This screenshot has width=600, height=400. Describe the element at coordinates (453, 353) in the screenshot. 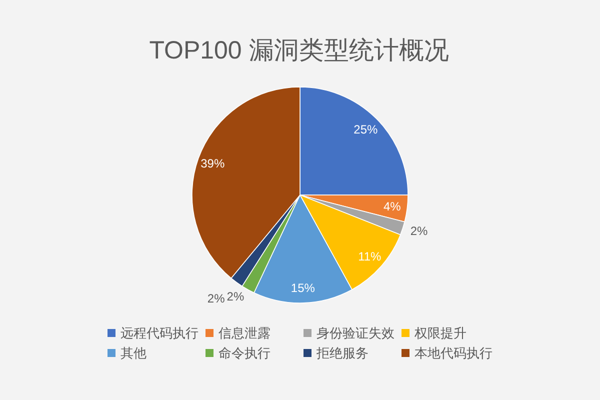

I see `legend-label: 本地代码执行` at that location.